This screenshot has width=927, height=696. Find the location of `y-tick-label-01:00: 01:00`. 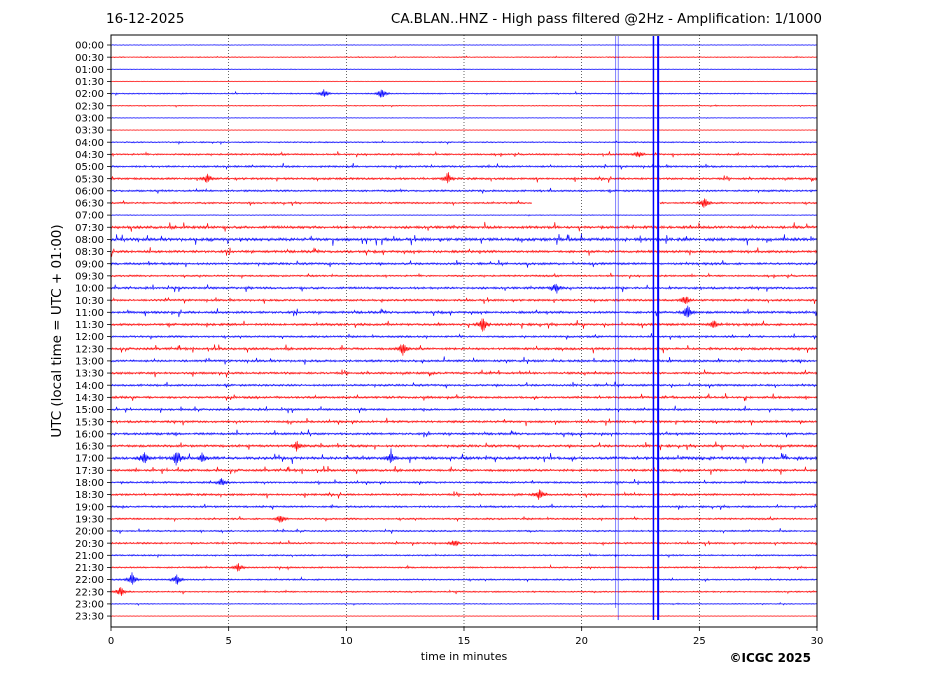

y-tick-label-01:00: 01:00 is located at coordinates (89, 70).